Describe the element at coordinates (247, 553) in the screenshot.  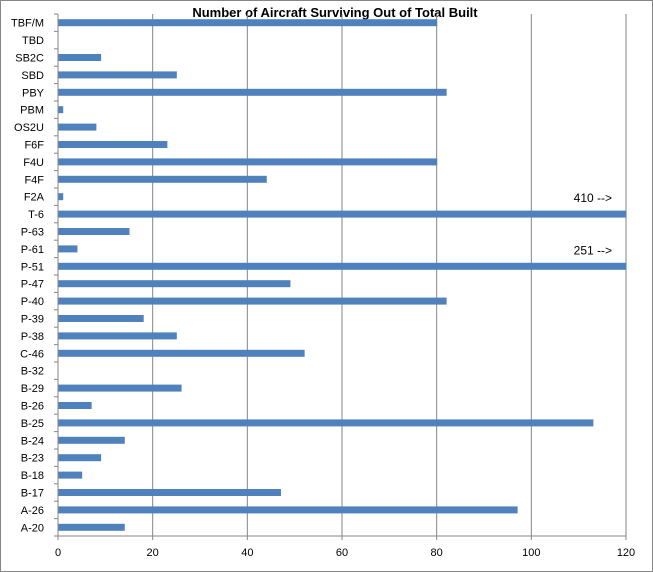
I see `x-tick-label: 40` at that location.